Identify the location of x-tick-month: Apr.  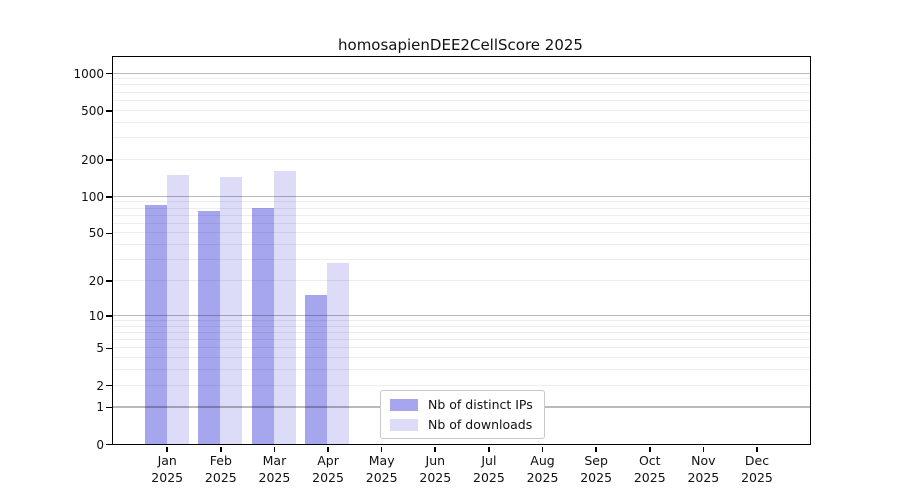
(328, 460).